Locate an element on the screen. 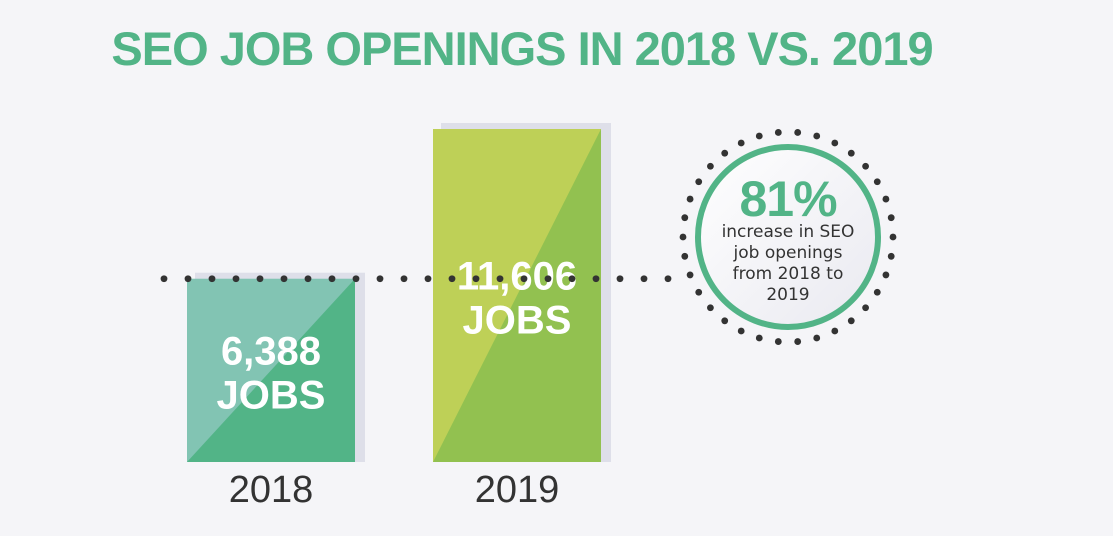 The height and width of the screenshot is (536, 1113). callout-headline: 81% is located at coordinates (788, 199).